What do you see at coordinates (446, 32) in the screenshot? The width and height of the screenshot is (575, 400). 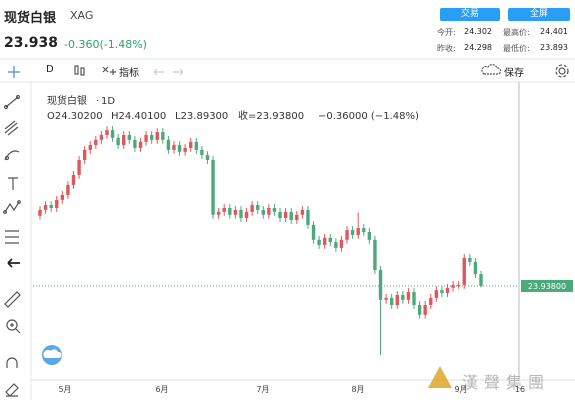 I see `stat-label: 今开:` at bounding box center [446, 32].